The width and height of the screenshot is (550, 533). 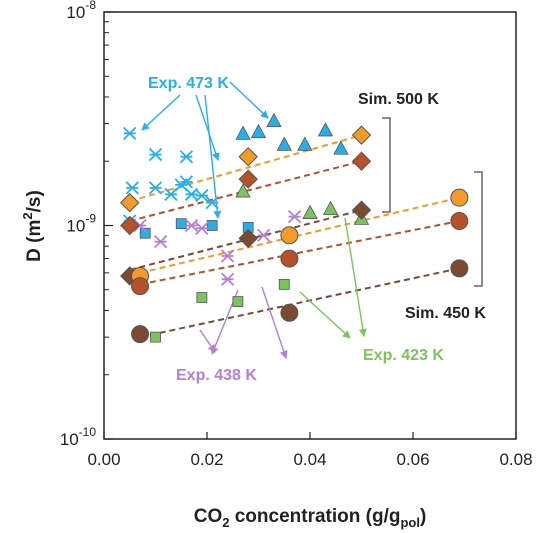 I want to click on x-tick-label: 0.00, so click(x=103, y=459).